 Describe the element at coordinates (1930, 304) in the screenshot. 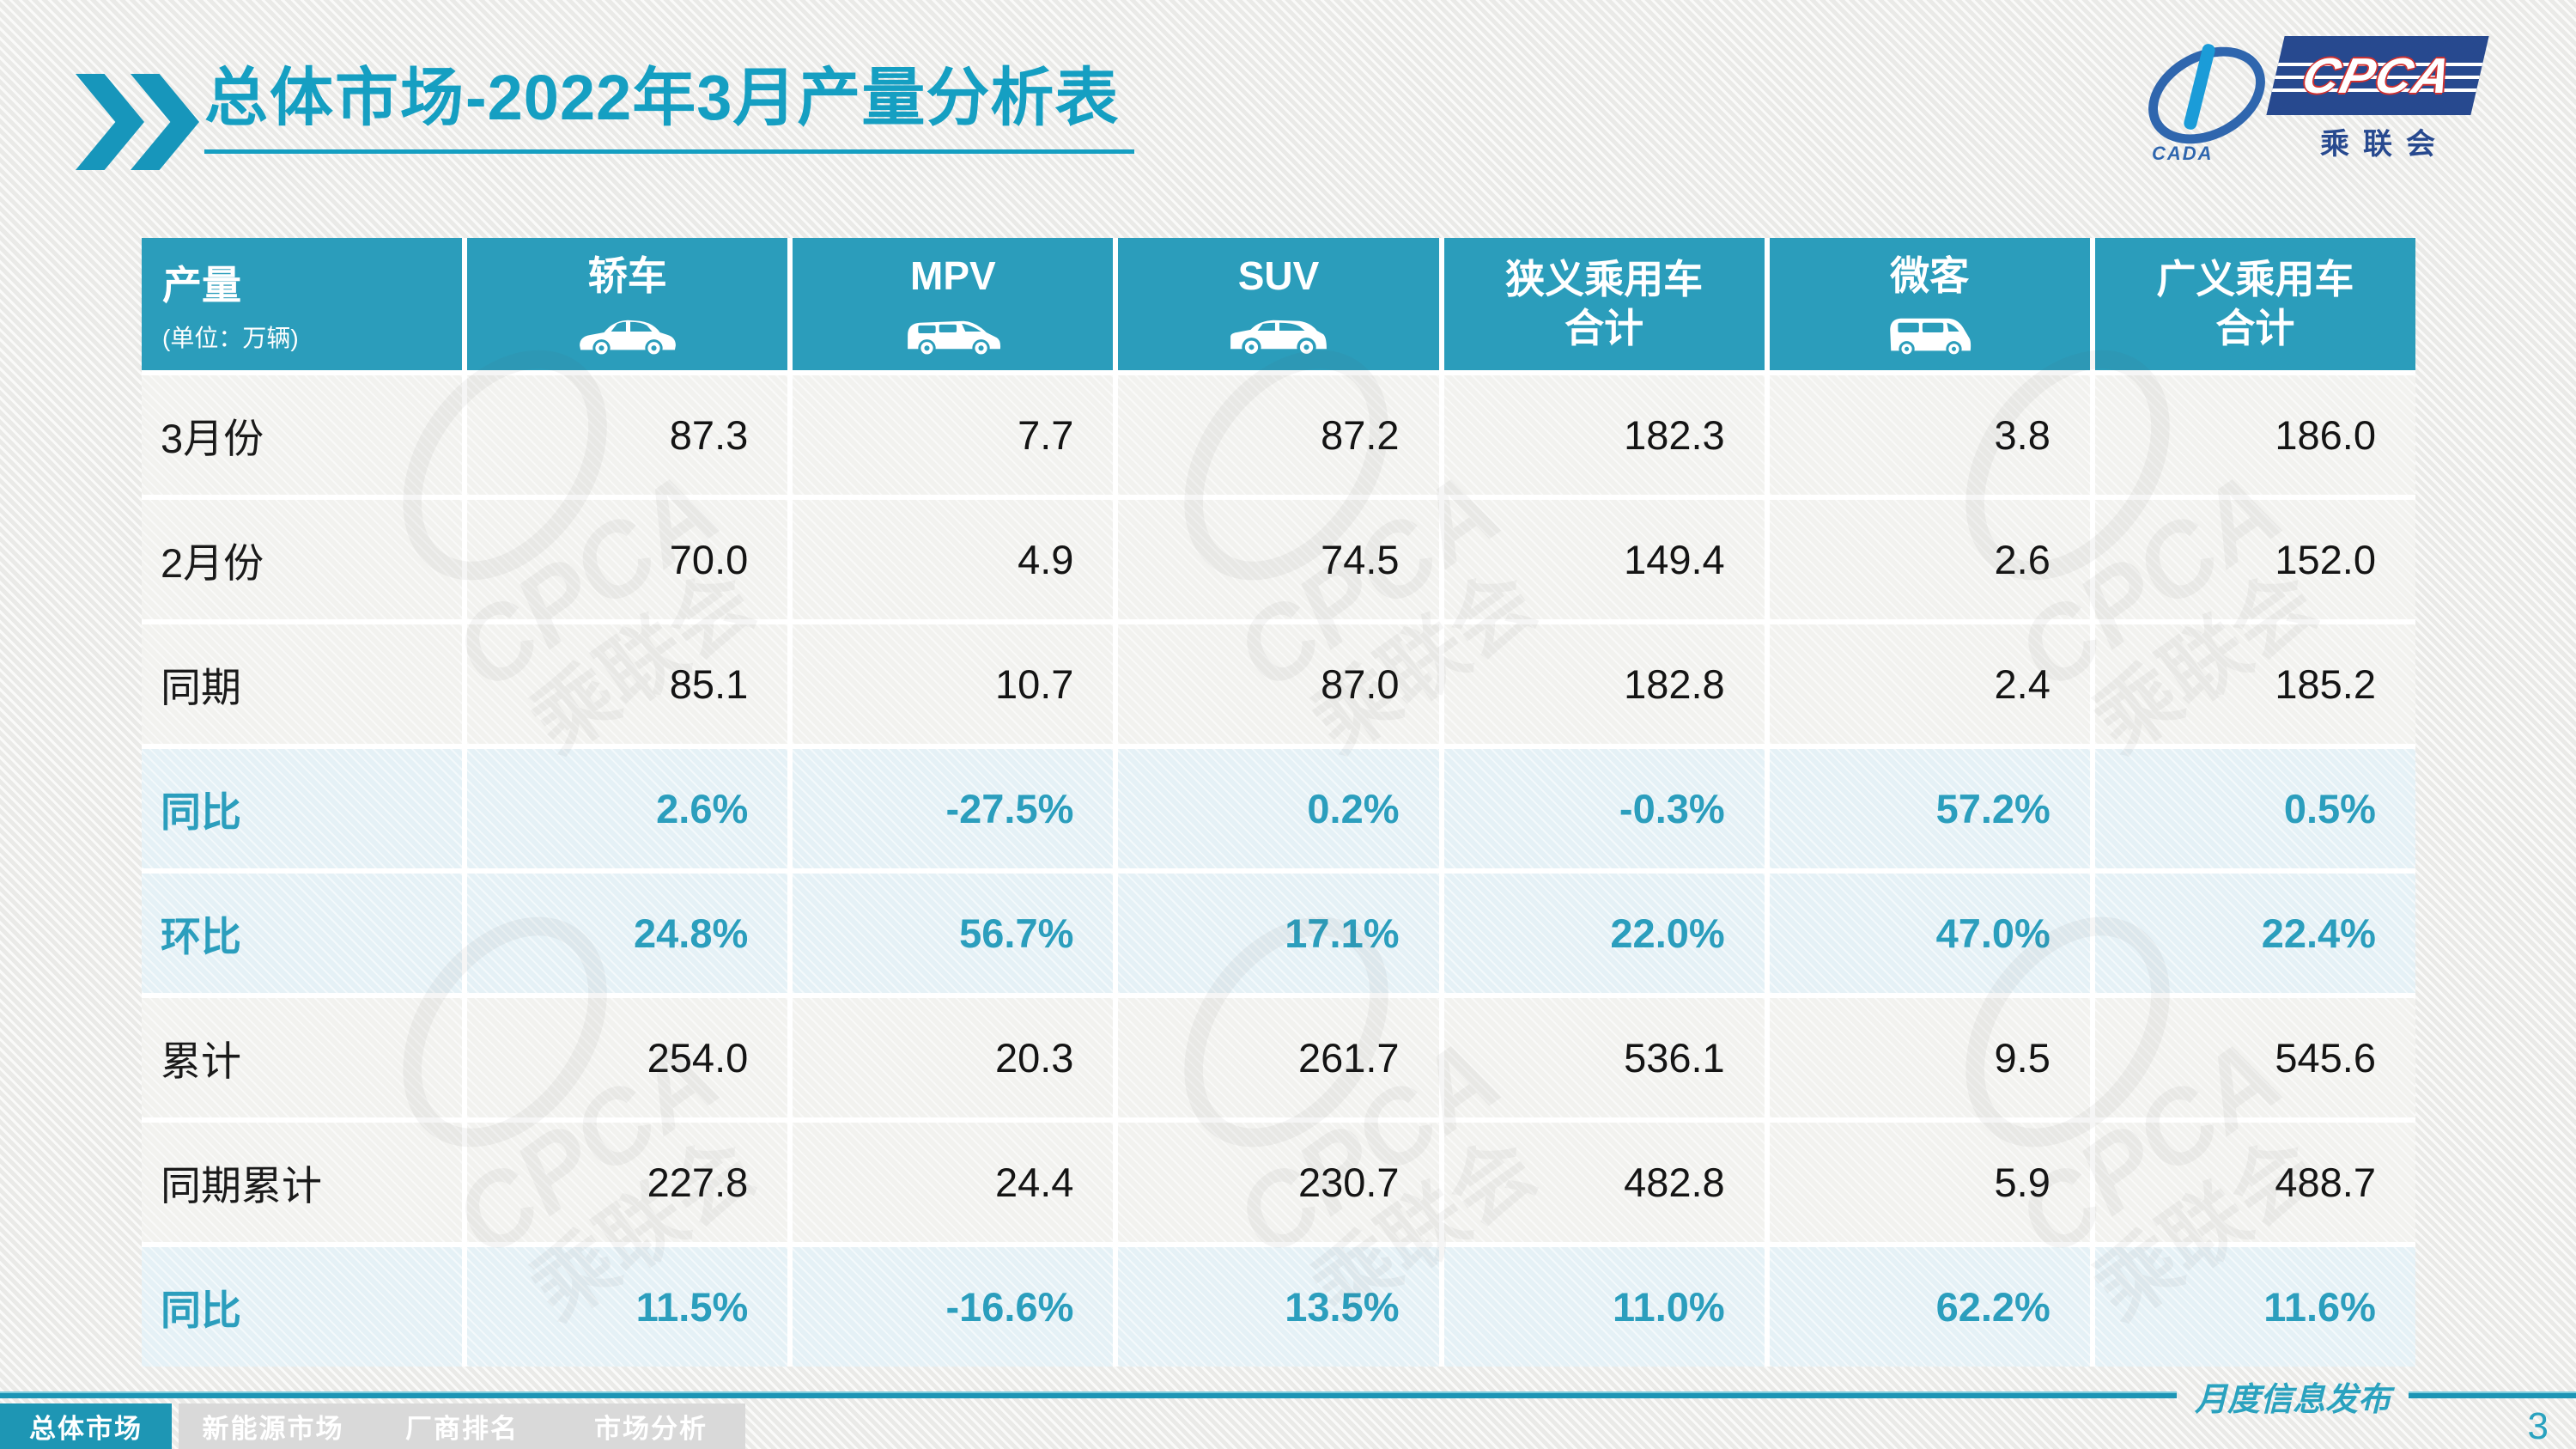

I see `header-microvan-cell: 微客` at that location.